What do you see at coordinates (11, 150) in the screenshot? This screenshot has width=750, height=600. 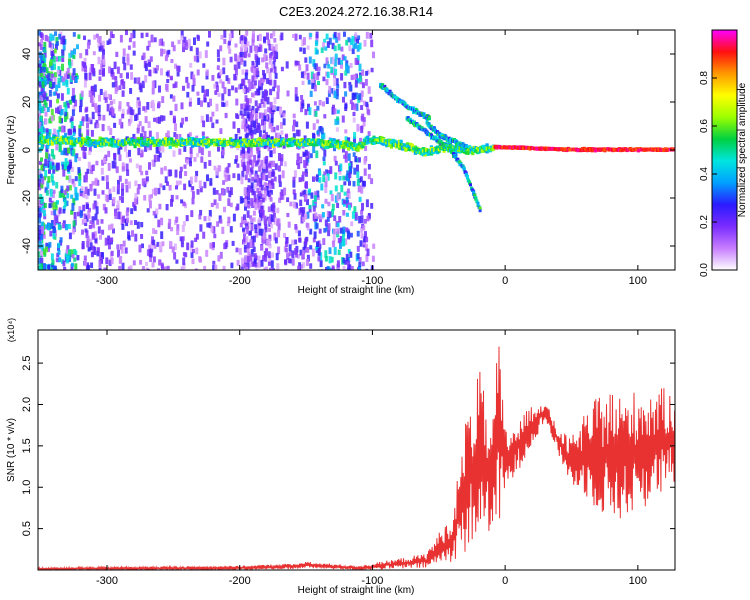 I see `spectrogram-ylabel: Frequency (Hz)` at bounding box center [11, 150].